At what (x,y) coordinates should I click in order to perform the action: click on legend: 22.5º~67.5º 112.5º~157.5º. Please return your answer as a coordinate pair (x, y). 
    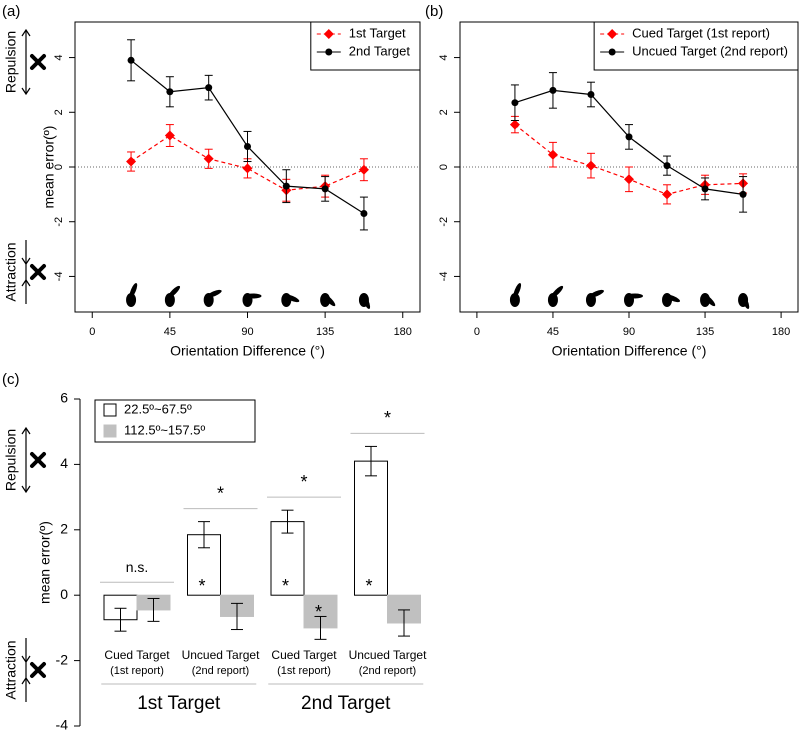
    Looking at the image, I should click on (175, 421).